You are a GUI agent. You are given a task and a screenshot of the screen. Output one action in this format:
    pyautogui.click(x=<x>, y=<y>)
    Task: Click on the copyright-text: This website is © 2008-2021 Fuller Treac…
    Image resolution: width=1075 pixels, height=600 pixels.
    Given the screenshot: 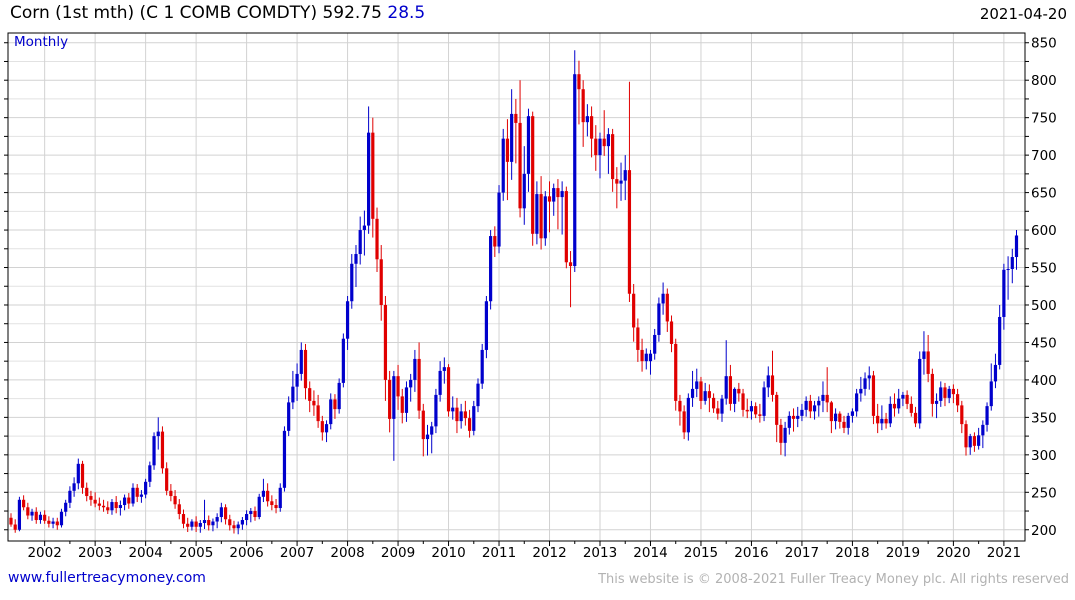 What is the action you would take?
    pyautogui.click(x=833, y=579)
    